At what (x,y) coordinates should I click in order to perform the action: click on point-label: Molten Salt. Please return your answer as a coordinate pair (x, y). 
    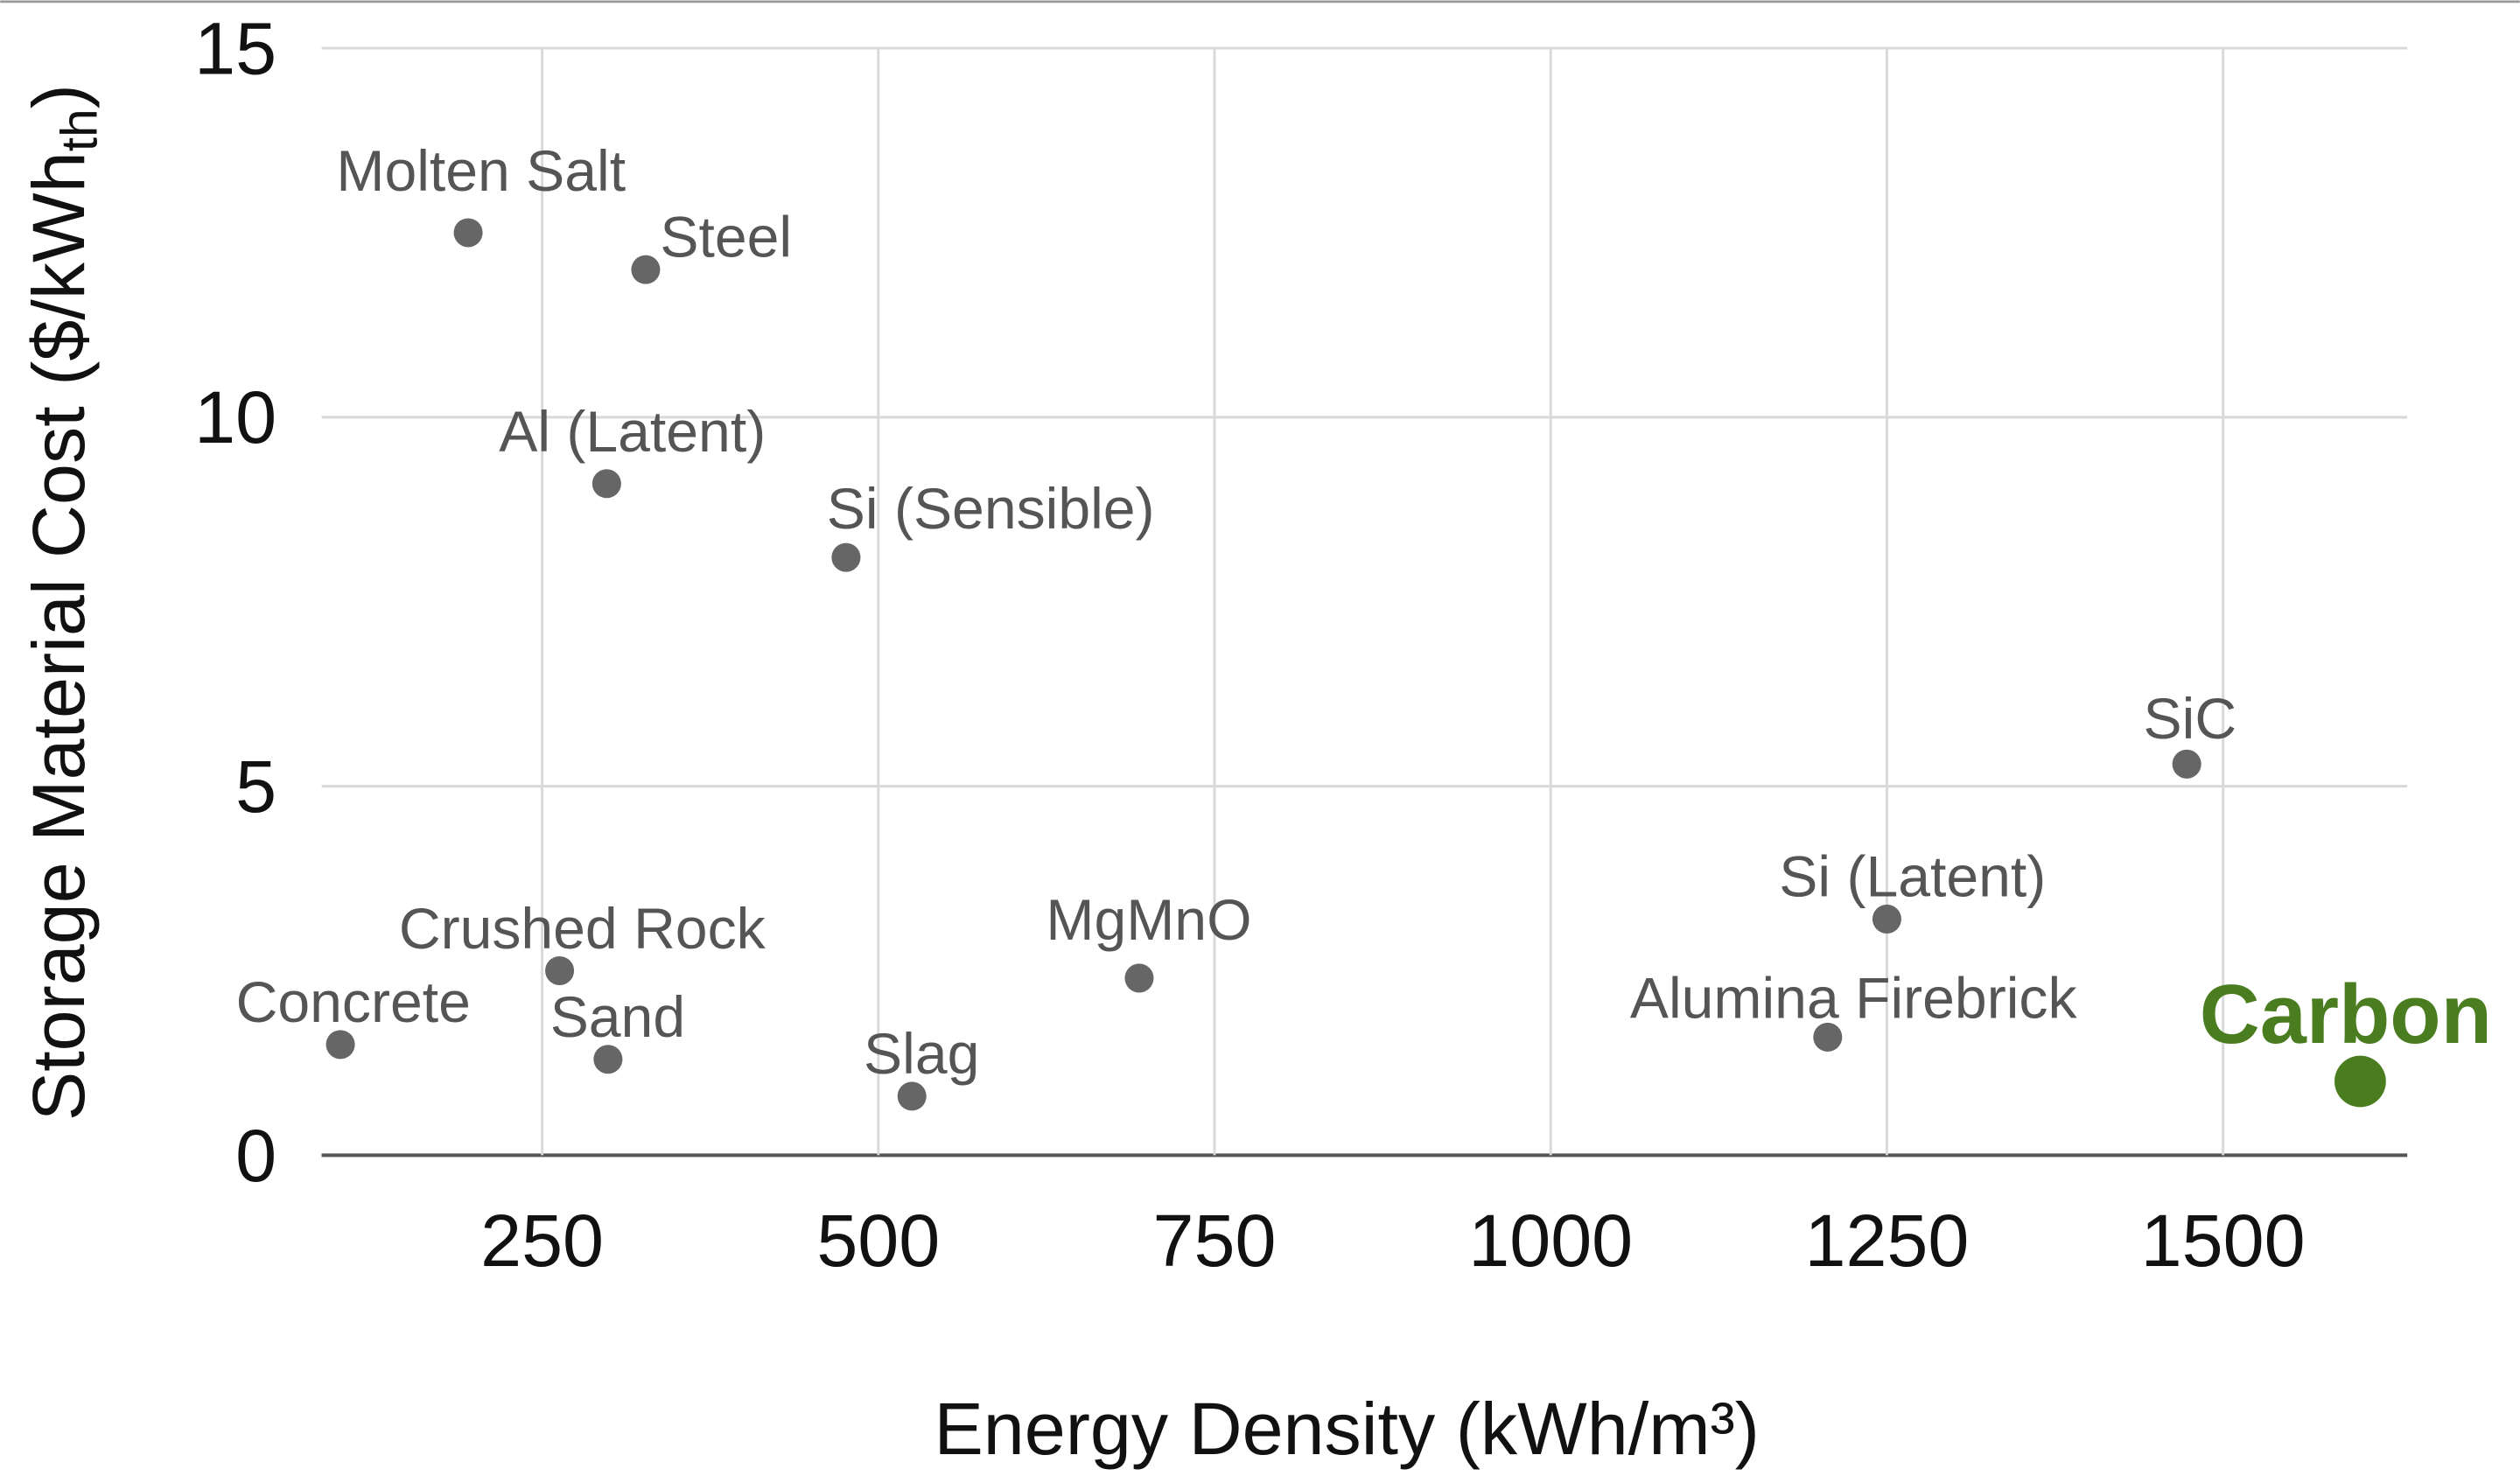
    Looking at the image, I should click on (481, 171).